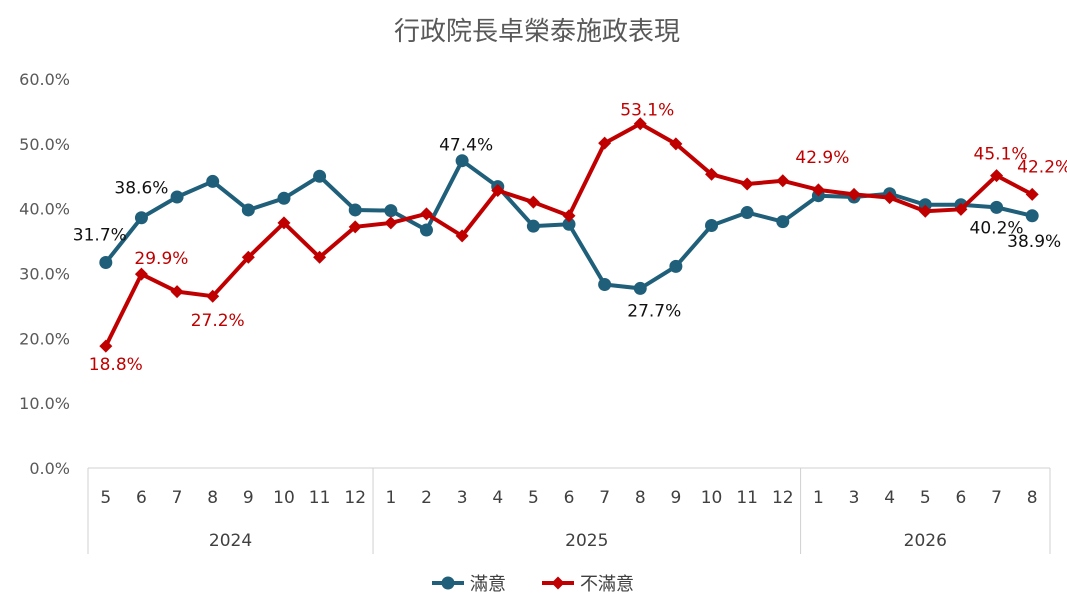 The height and width of the screenshot is (604, 1067). I want to click on y-tick-label: 0.0%, so click(49, 468).